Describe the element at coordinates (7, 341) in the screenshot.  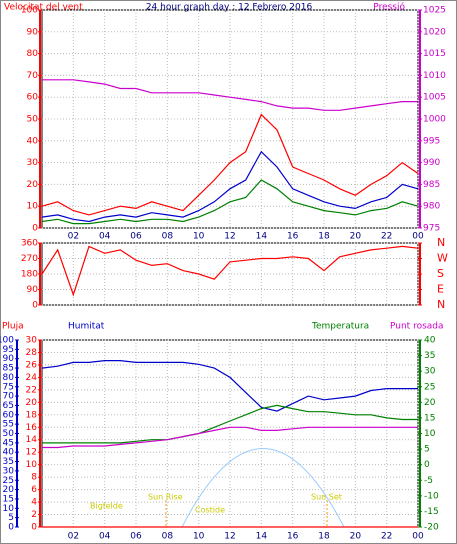
I see `y-tick-label: 100` at that location.